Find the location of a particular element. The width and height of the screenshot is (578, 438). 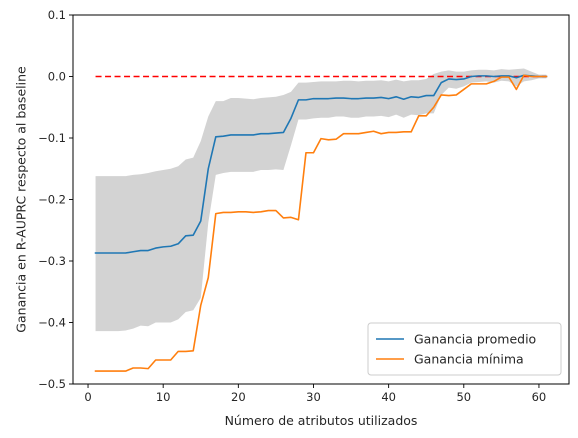

legend: Ganancia promedio Ganancia mínima is located at coordinates (464, 349).